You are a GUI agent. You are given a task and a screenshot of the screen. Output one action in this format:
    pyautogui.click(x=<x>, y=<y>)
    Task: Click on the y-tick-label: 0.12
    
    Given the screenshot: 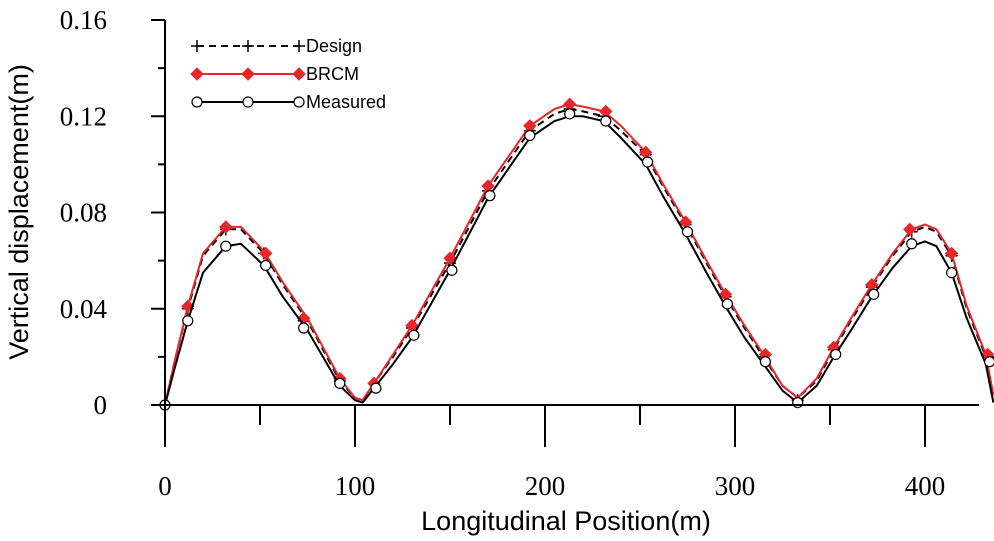 What is the action you would take?
    pyautogui.click(x=83, y=116)
    